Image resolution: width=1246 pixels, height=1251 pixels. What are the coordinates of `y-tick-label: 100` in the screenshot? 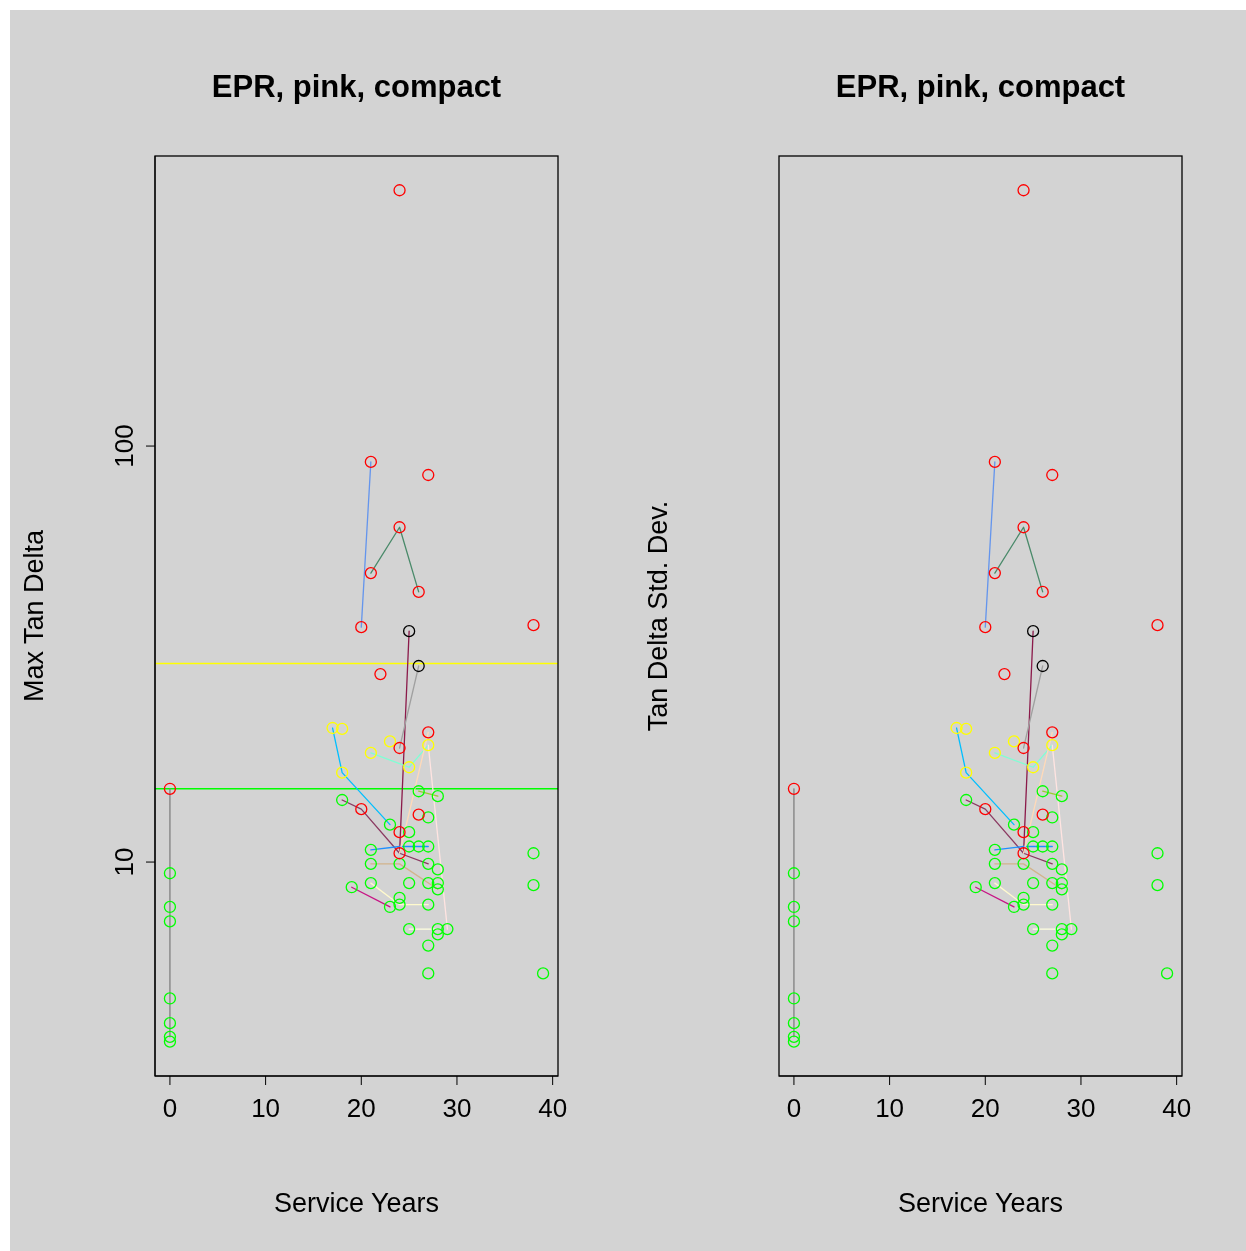 It's located at (124, 446).